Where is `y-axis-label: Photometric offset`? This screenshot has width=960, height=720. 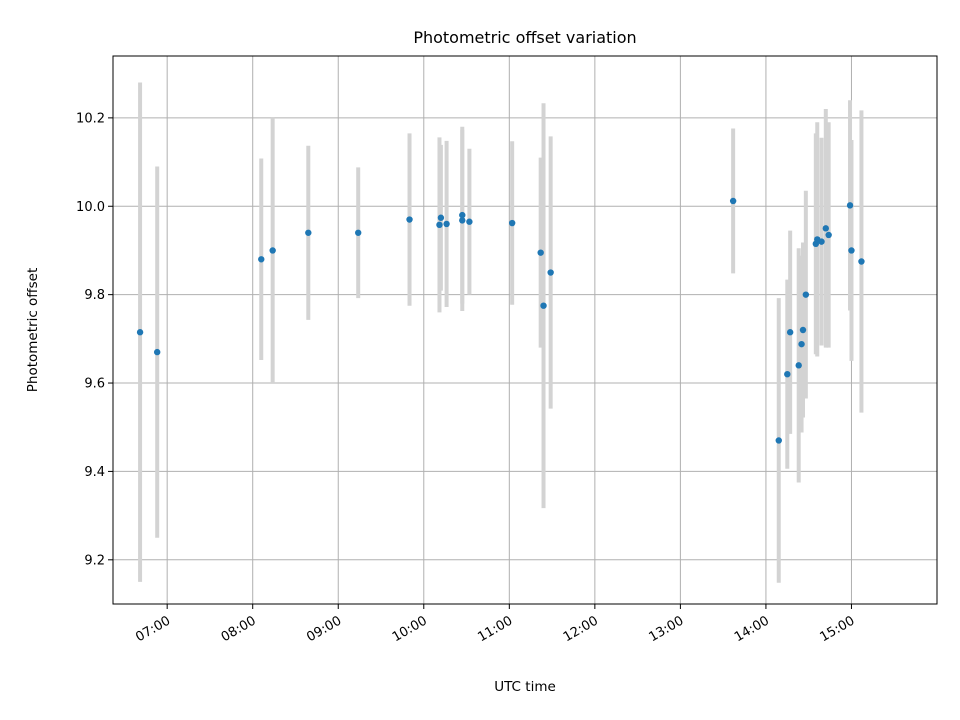
y-axis-label: Photometric offset is located at coordinates (33, 330).